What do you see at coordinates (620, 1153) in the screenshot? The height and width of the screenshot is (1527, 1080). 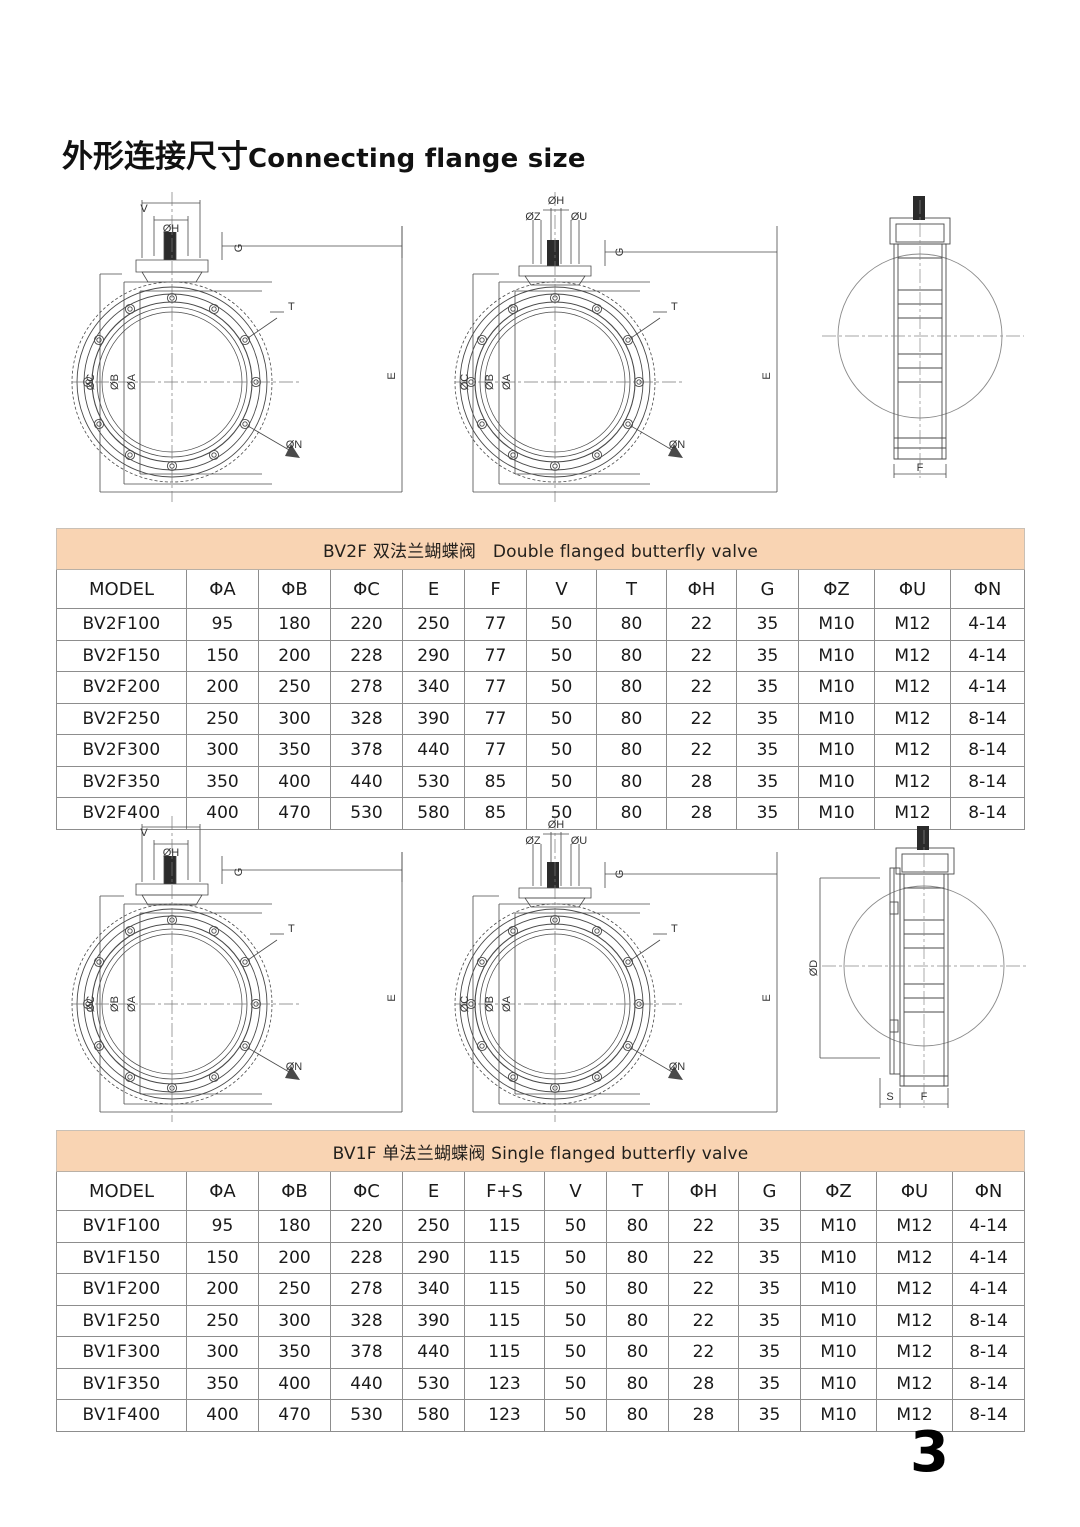 I see `table2-band-en: Single flanged butterfly valve` at bounding box center [620, 1153].